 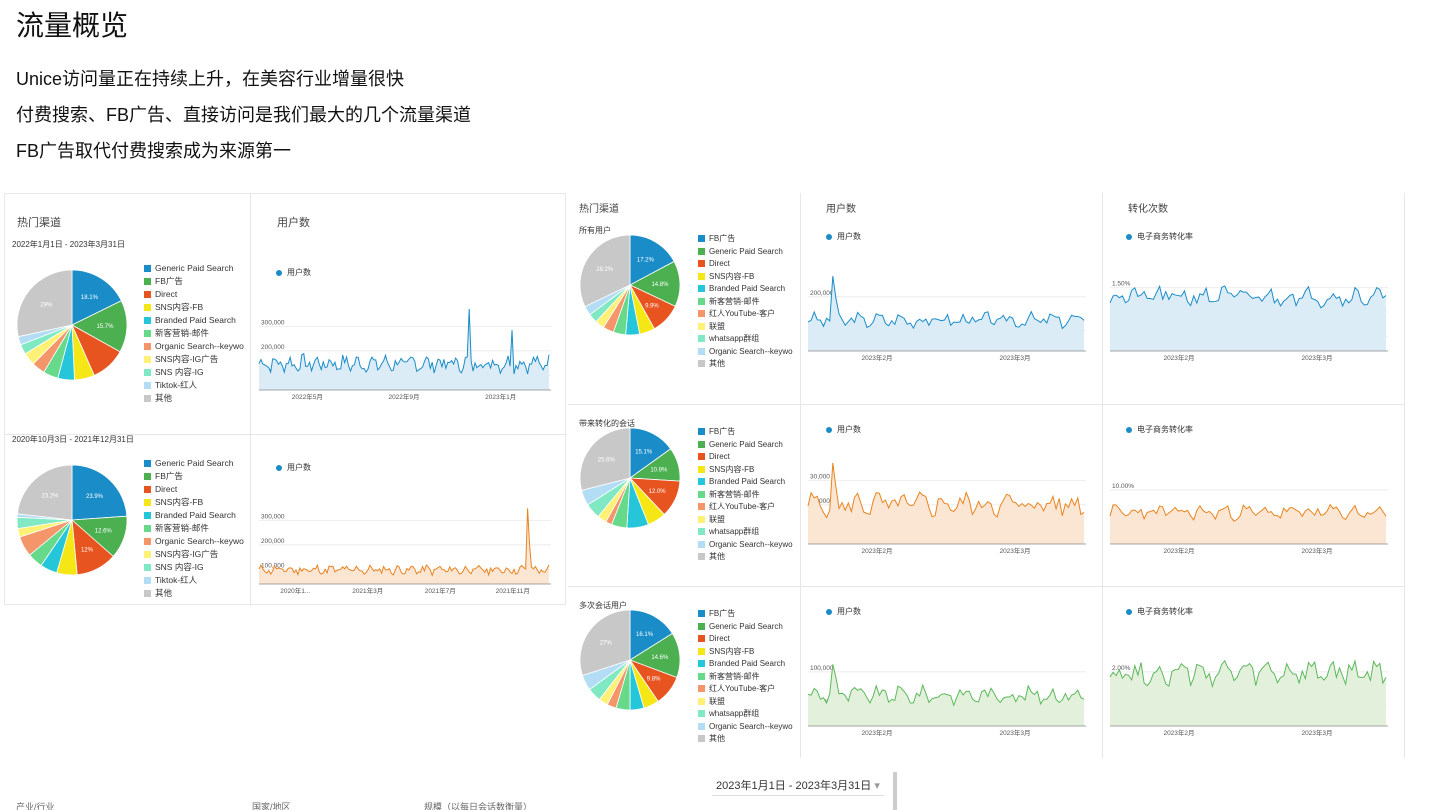 What do you see at coordinates (607, 461) in the screenshot?
I see `pie-slice-label: 25.6%` at bounding box center [607, 461].